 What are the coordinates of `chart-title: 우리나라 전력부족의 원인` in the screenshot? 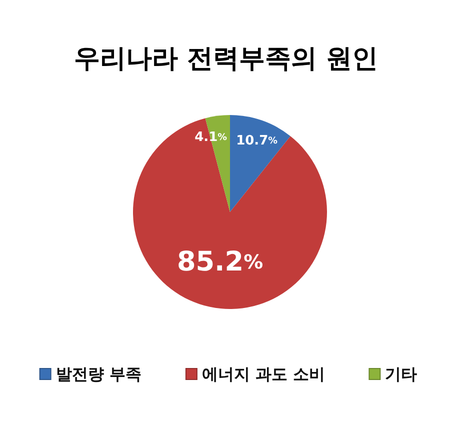 It's located at (226, 59).